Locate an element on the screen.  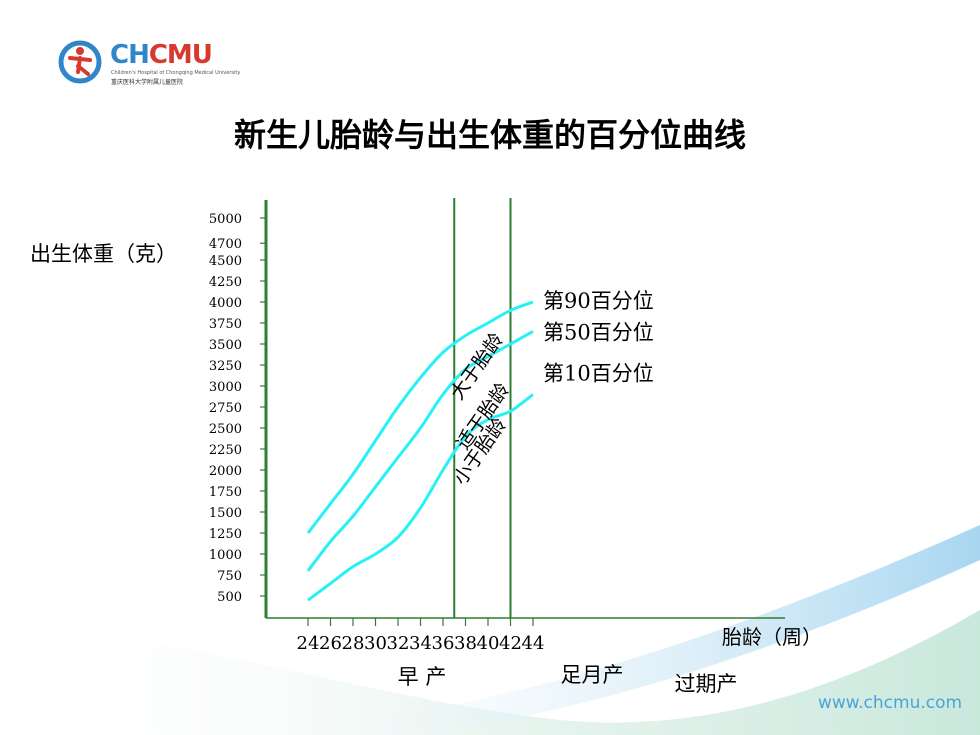
y-tick-label: 4700 is located at coordinates (225, 244).